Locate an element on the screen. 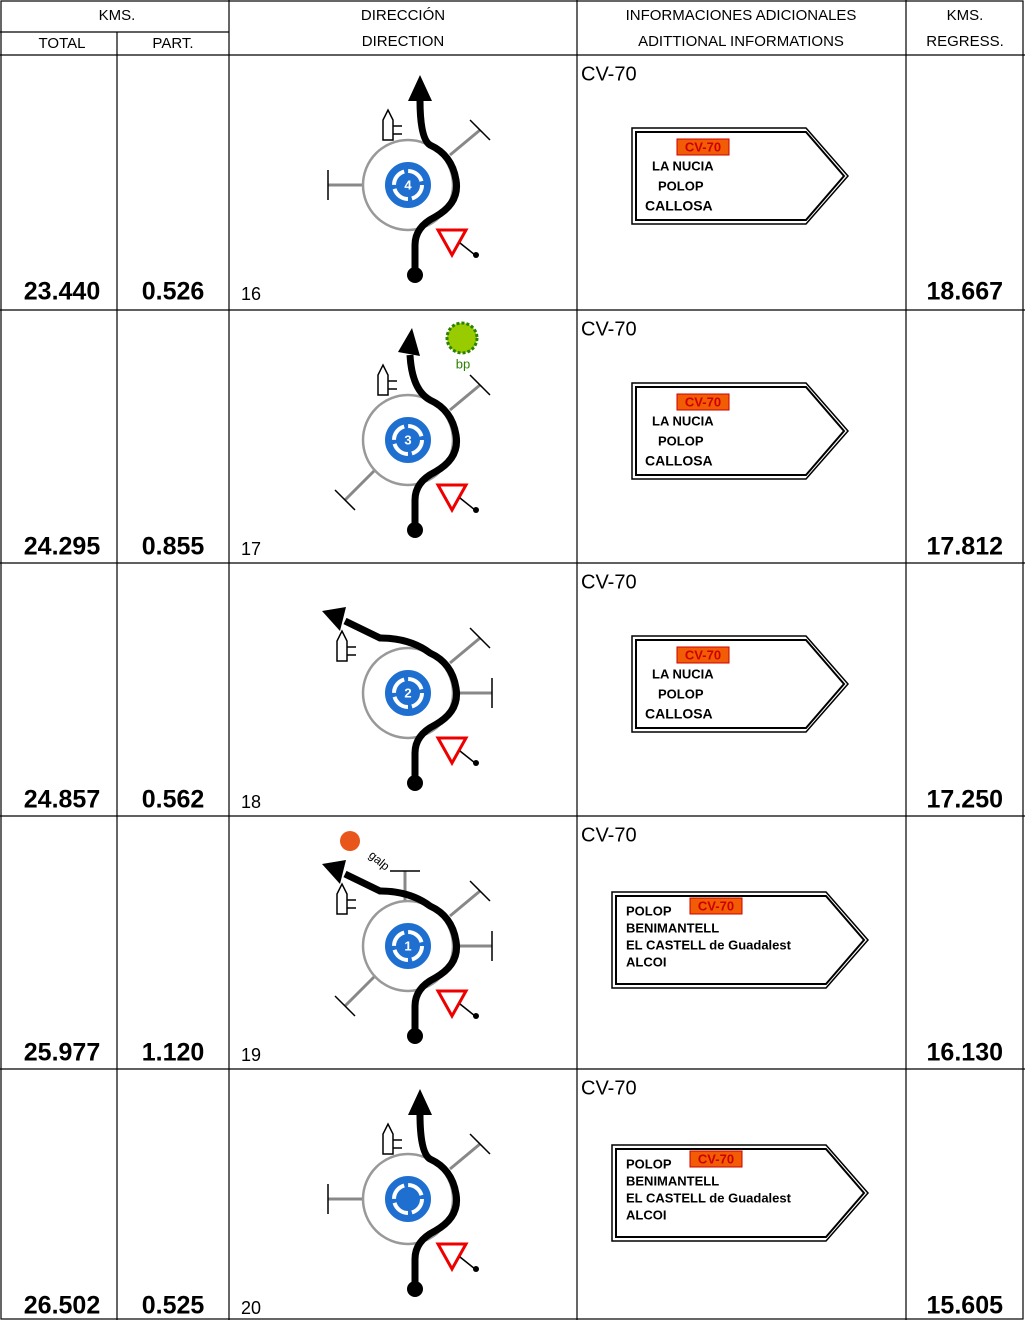 The width and height of the screenshot is (1025, 1320). header-total: TOTAL is located at coordinates (62, 43).